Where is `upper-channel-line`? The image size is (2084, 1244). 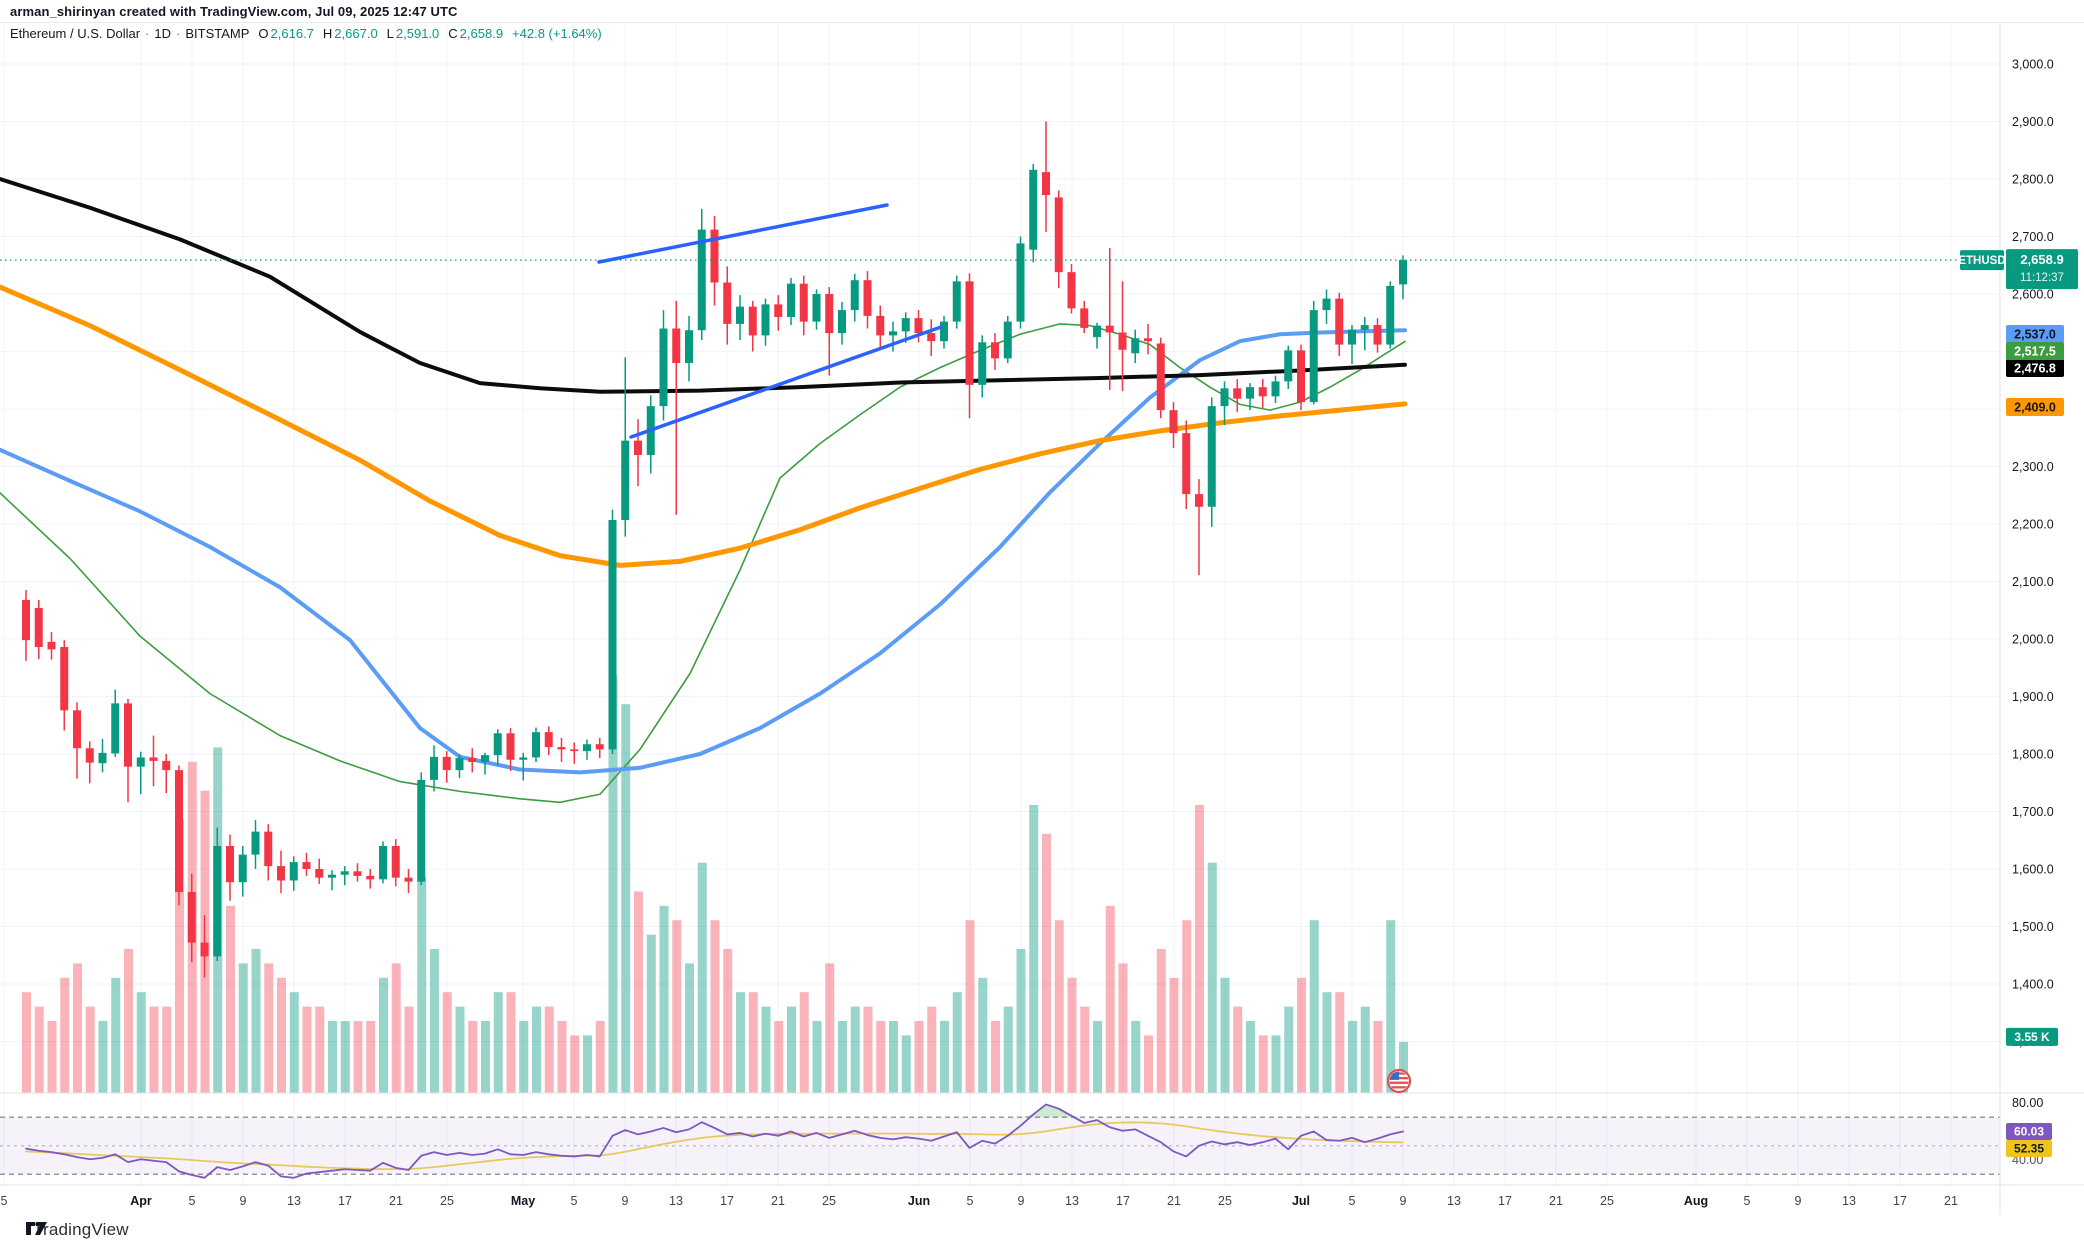 upper-channel-line is located at coordinates (743, 233).